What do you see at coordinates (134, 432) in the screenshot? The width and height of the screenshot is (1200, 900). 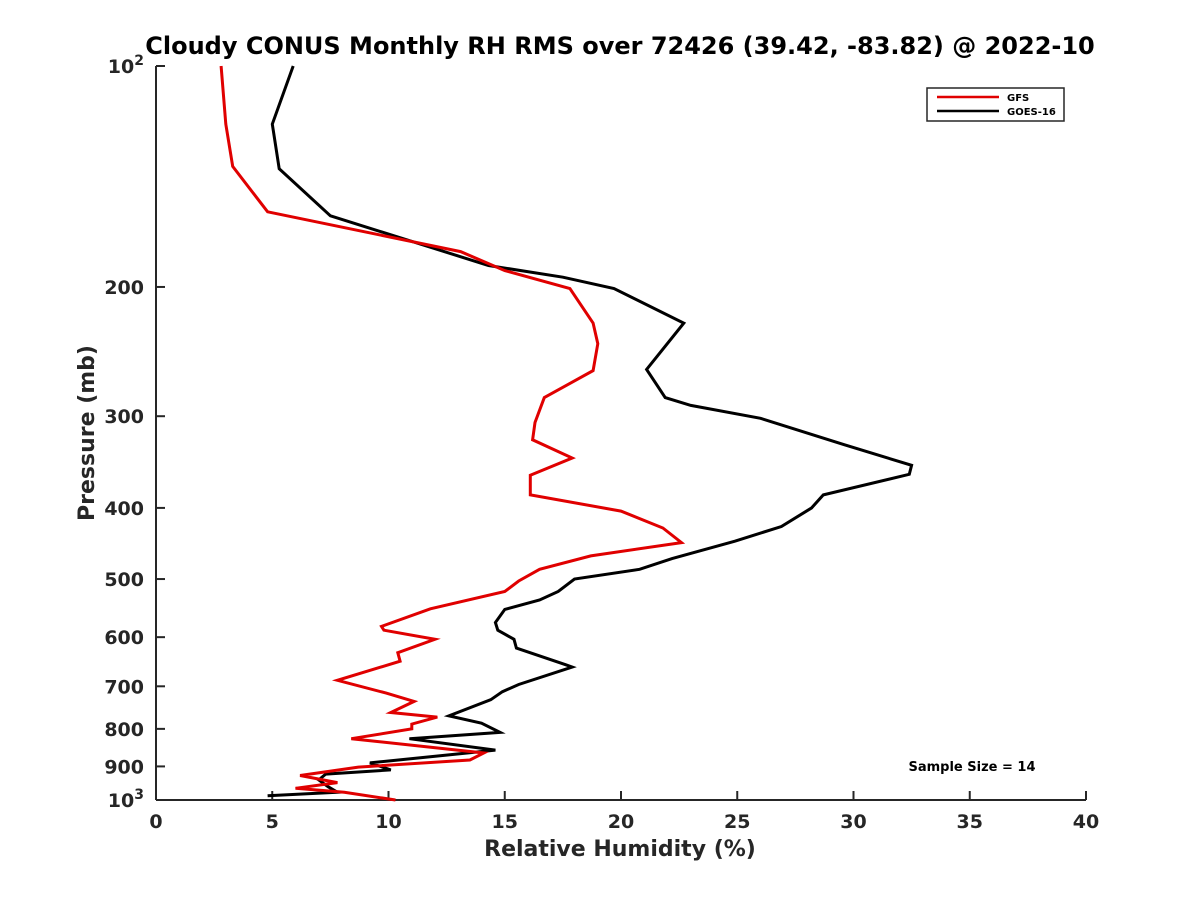 I see `y-axis-ticks: 10² 200 300 400 500 600 700 800 900 10³` at bounding box center [134, 432].